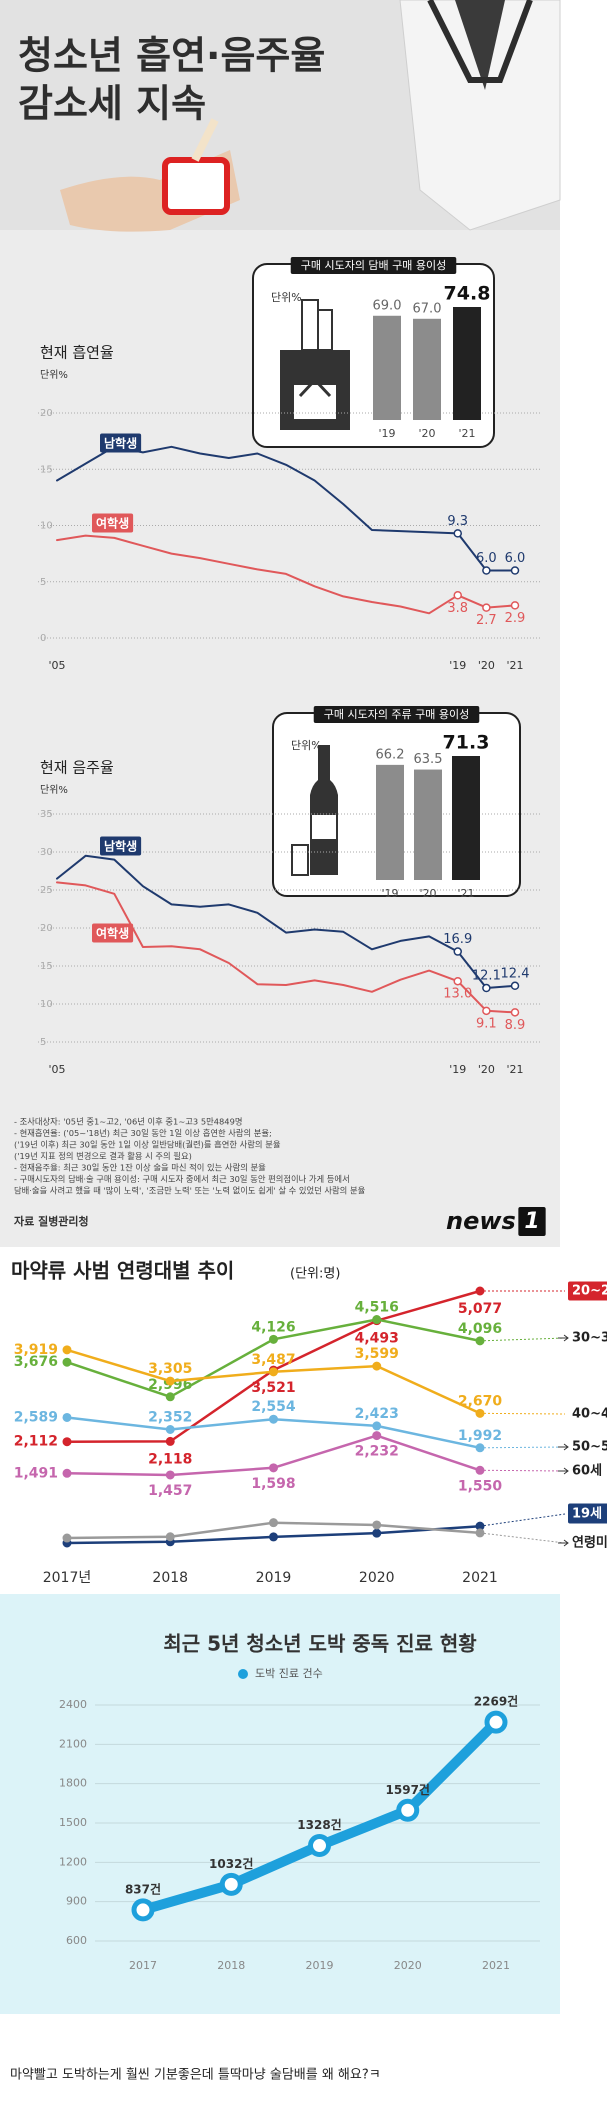 The width and height of the screenshot is (607, 2102). What do you see at coordinates (377, 1354) in the screenshot?
I see `data-label: 3,599` at bounding box center [377, 1354].